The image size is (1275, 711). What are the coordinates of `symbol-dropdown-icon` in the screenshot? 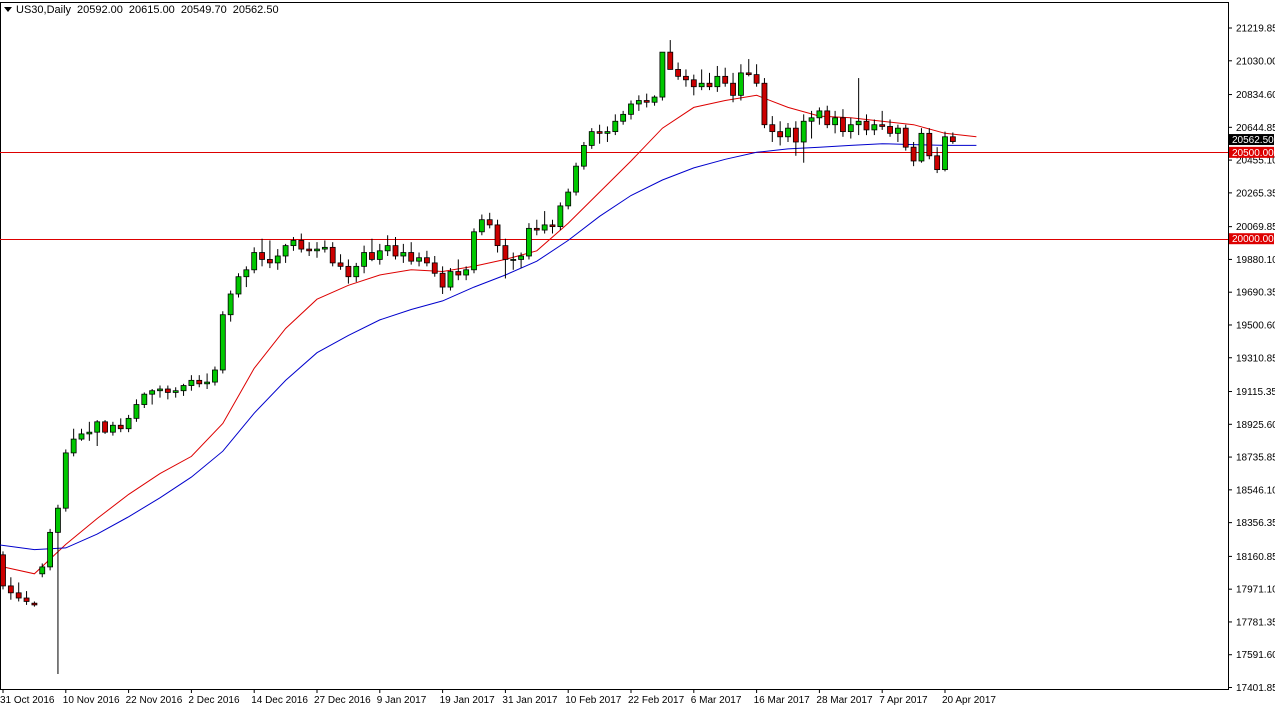 It's located at (8, 10).